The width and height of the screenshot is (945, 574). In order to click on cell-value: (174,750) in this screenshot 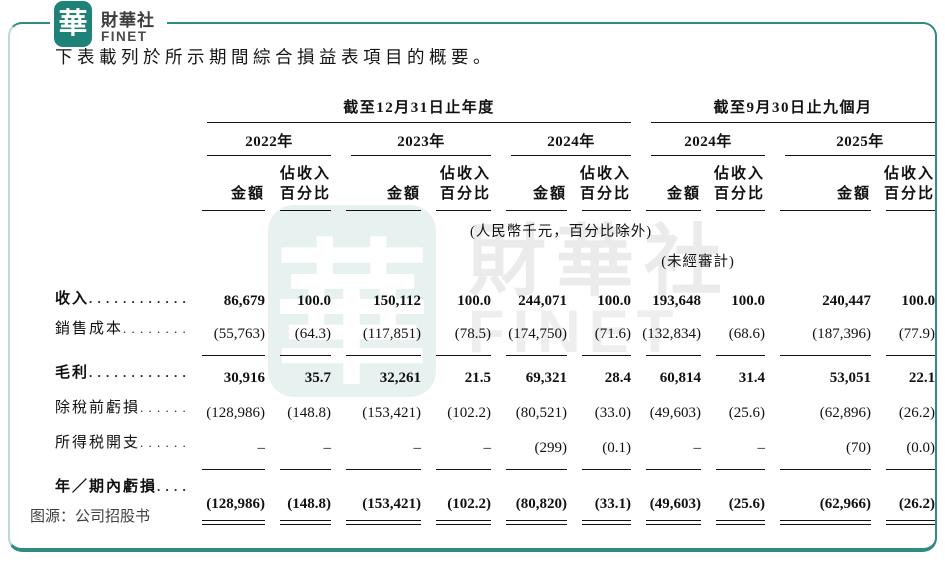, I will do `click(537, 333)`.